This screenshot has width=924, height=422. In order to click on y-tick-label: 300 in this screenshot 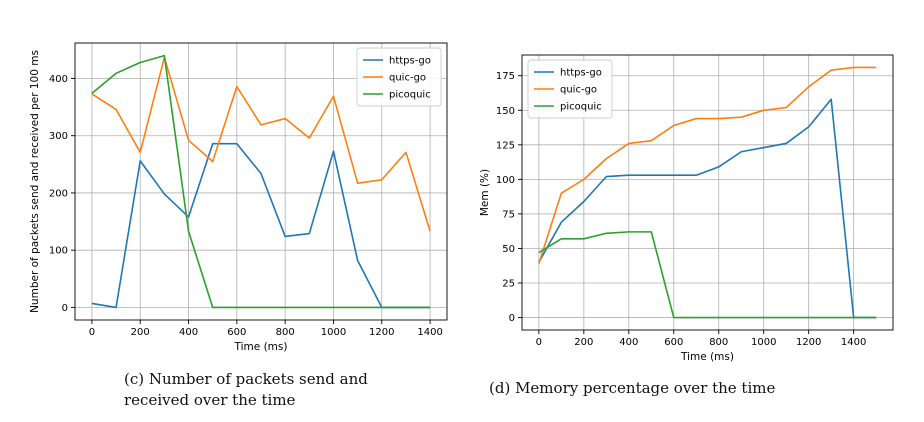, I will do `click(58, 136)`.